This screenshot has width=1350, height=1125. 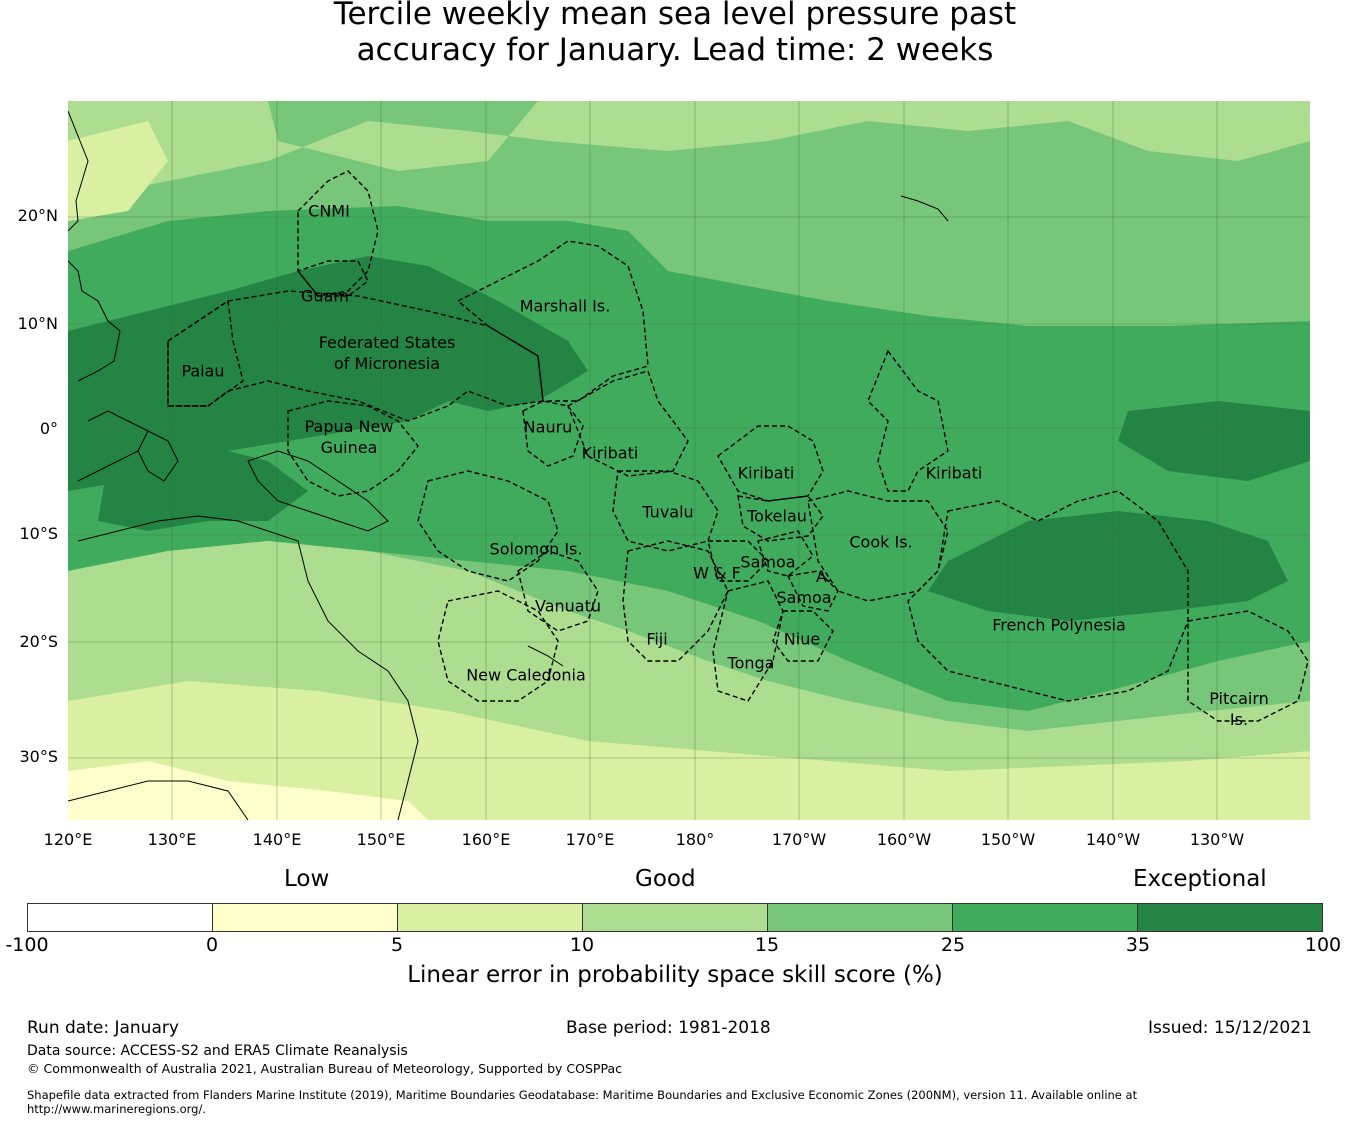 I want to click on lon-label-160e: 160°E, so click(x=486, y=839).